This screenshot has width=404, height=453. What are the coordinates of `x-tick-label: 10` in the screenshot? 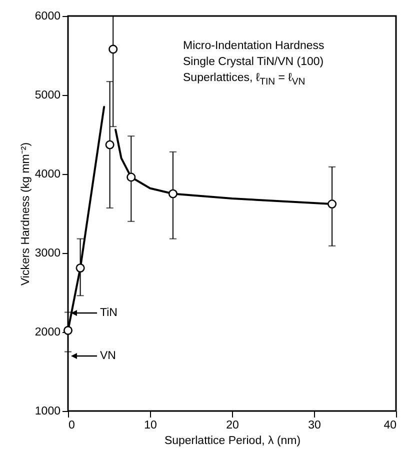 It's located at (150, 426).